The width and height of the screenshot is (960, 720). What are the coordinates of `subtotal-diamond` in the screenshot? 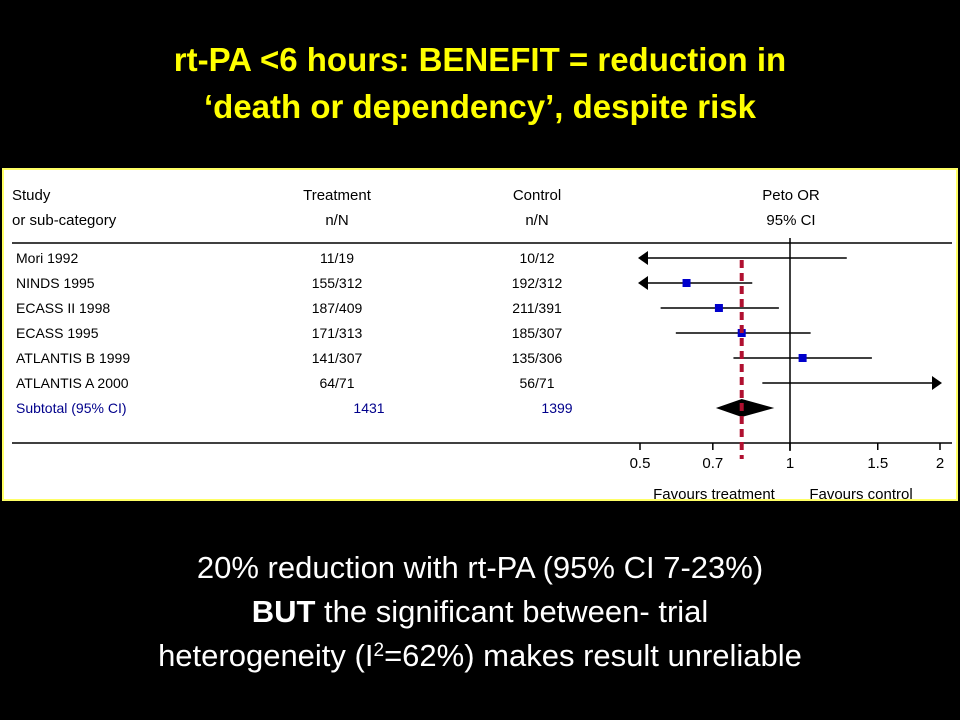 It's located at (745, 408).